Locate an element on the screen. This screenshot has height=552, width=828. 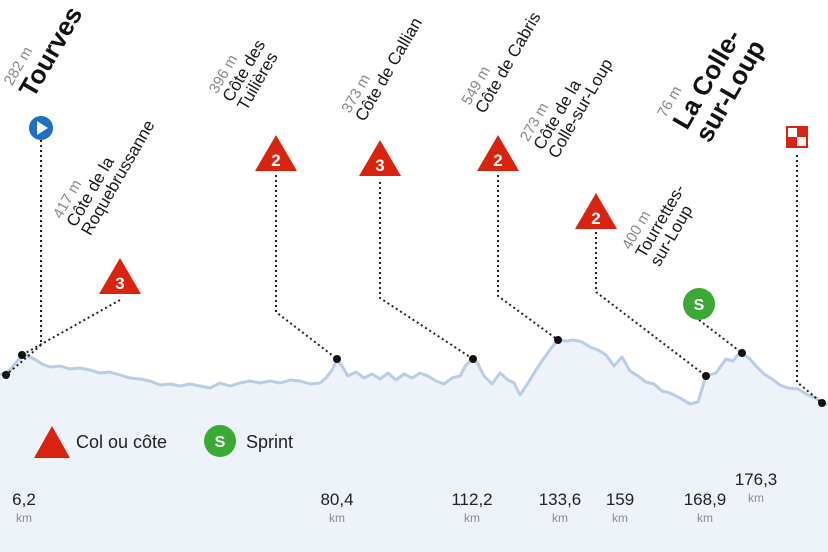
km-unit-1: km is located at coordinates (24, 518).